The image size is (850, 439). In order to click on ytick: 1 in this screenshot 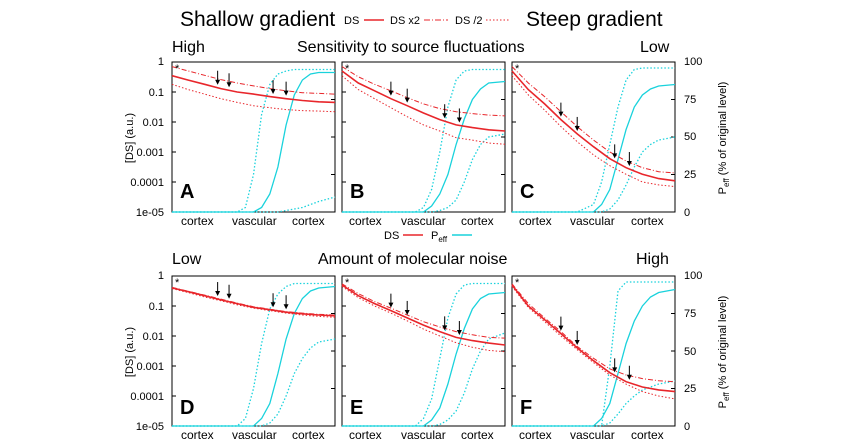, I will do `click(161, 62)`.